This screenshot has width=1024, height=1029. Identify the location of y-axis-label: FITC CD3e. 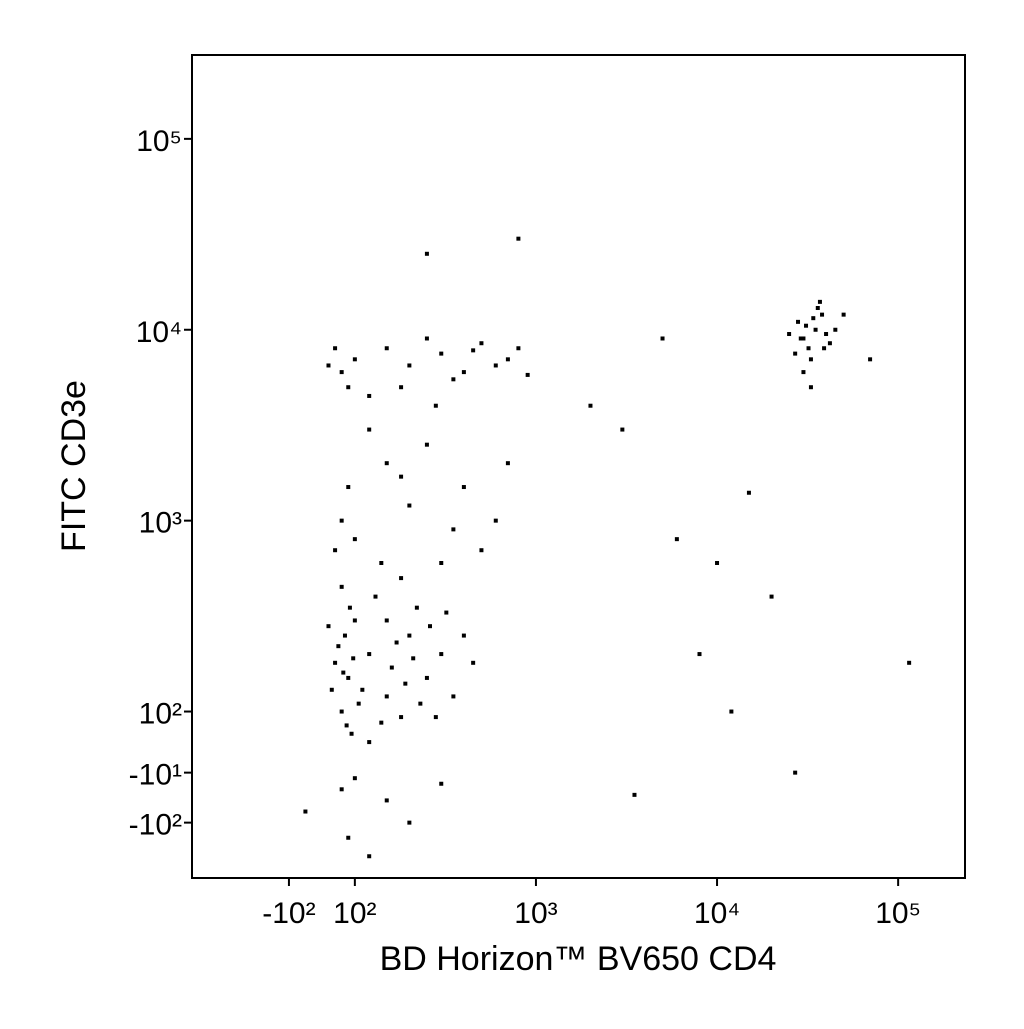
(74, 466).